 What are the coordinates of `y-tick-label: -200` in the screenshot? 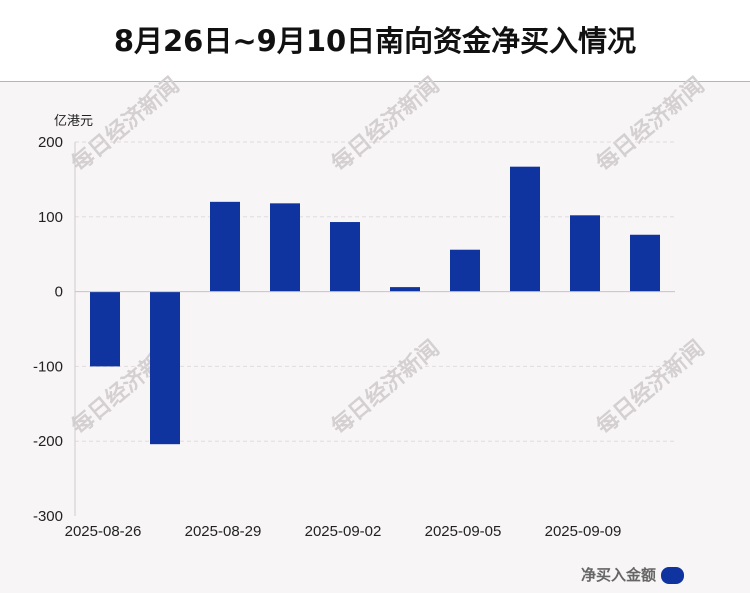 It's located at (48, 441).